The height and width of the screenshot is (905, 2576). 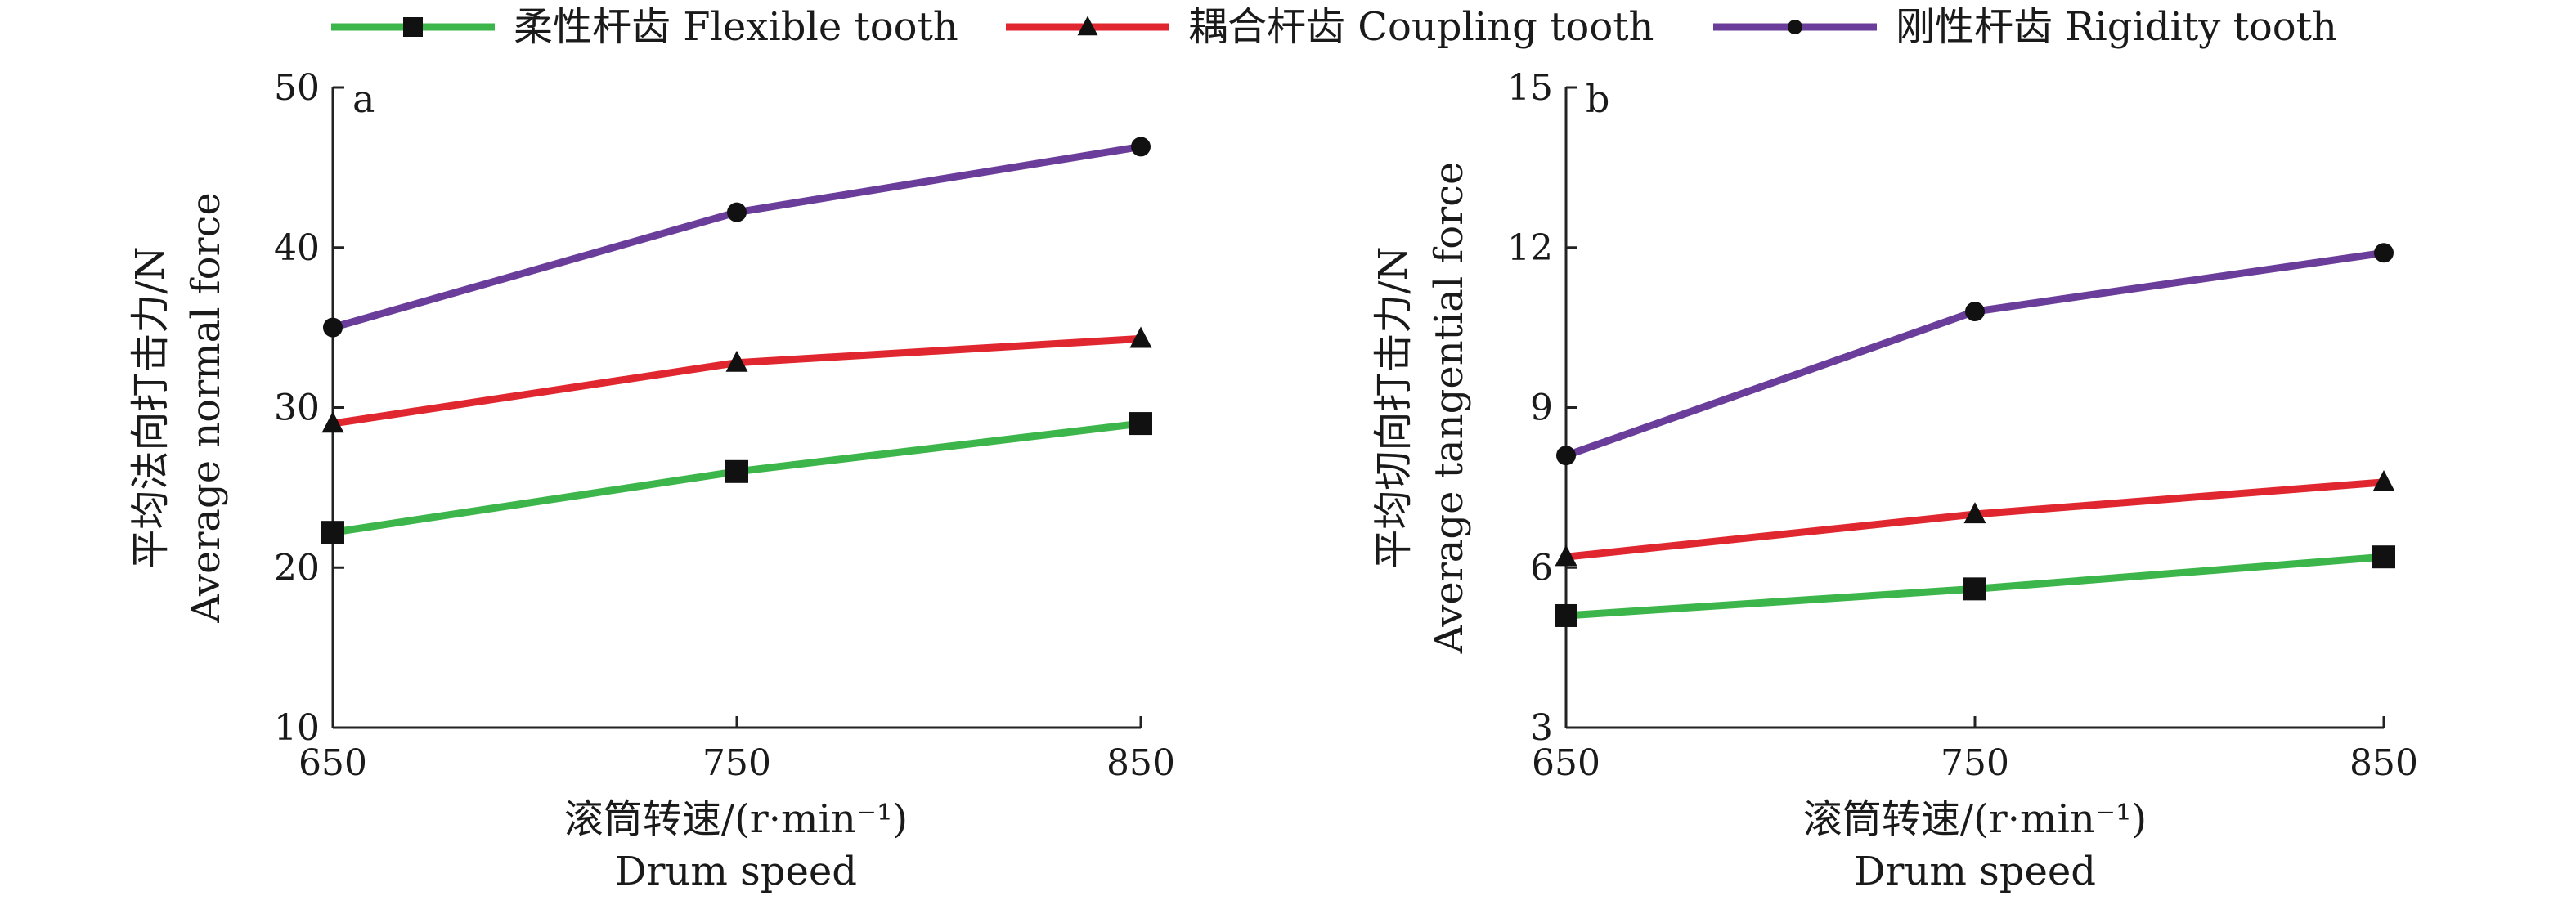 What do you see at coordinates (736, 27) in the screenshot?
I see `legend-label: 柔性杆齿 Flexible tooth` at bounding box center [736, 27].